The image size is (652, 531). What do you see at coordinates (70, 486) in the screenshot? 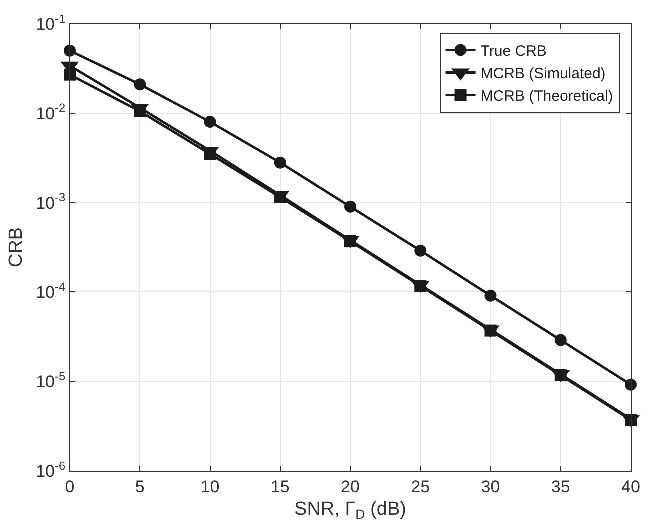
I see `x-tick-label: 0` at bounding box center [70, 486].